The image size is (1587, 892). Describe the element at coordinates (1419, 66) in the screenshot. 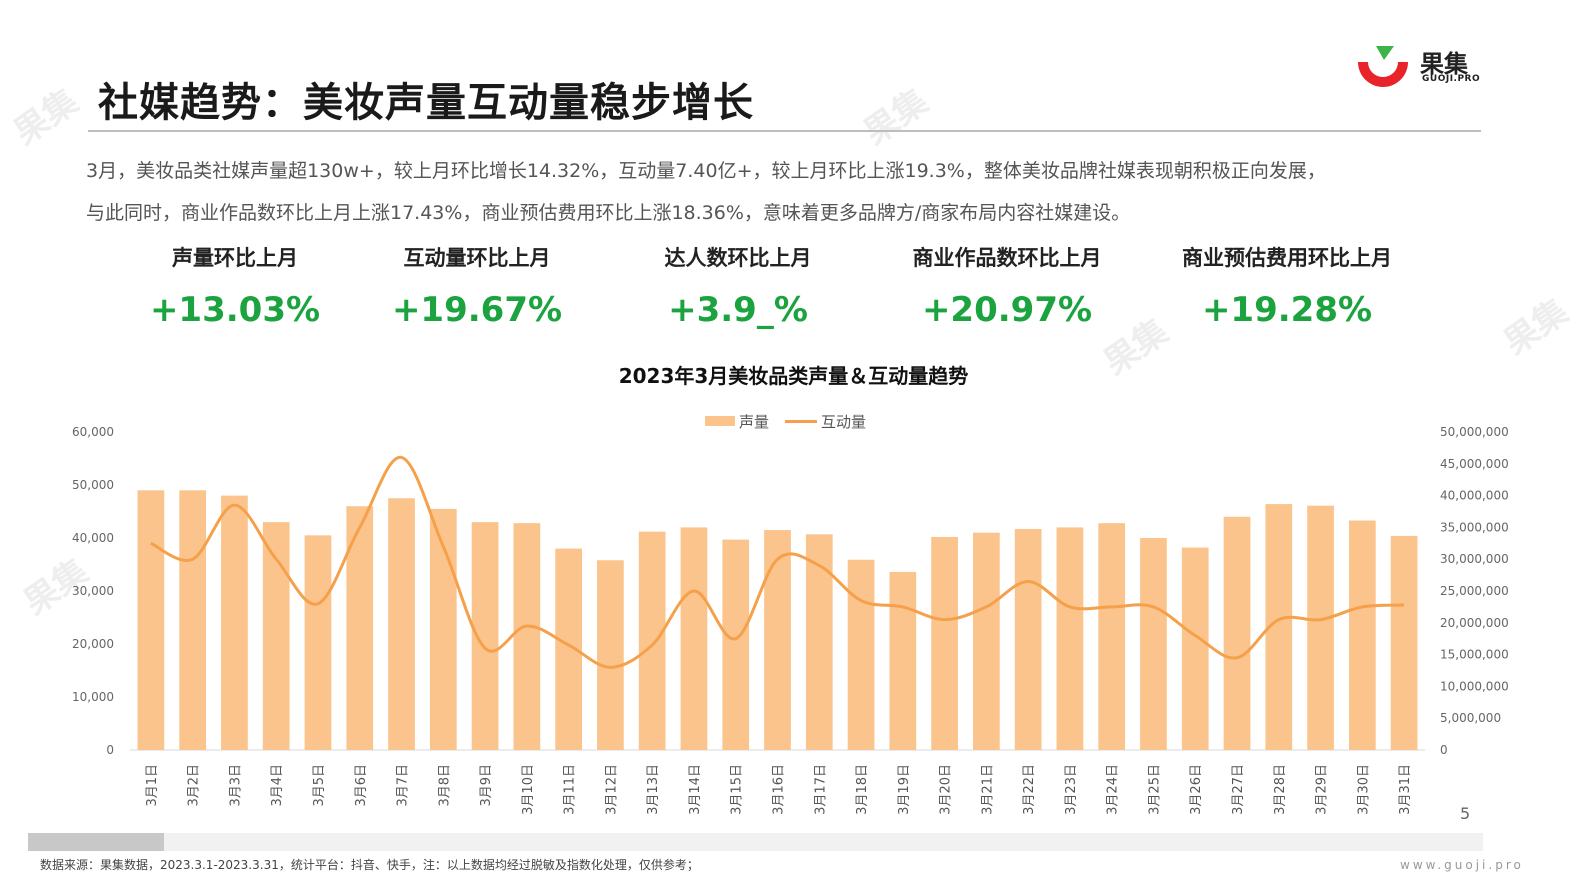

I see `brand-logo: 果集 GUOJI.PRO` at that location.